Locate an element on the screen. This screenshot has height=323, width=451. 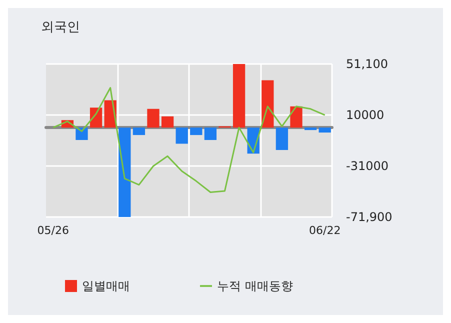
chart-title: 외국인 is located at coordinates (60, 27).